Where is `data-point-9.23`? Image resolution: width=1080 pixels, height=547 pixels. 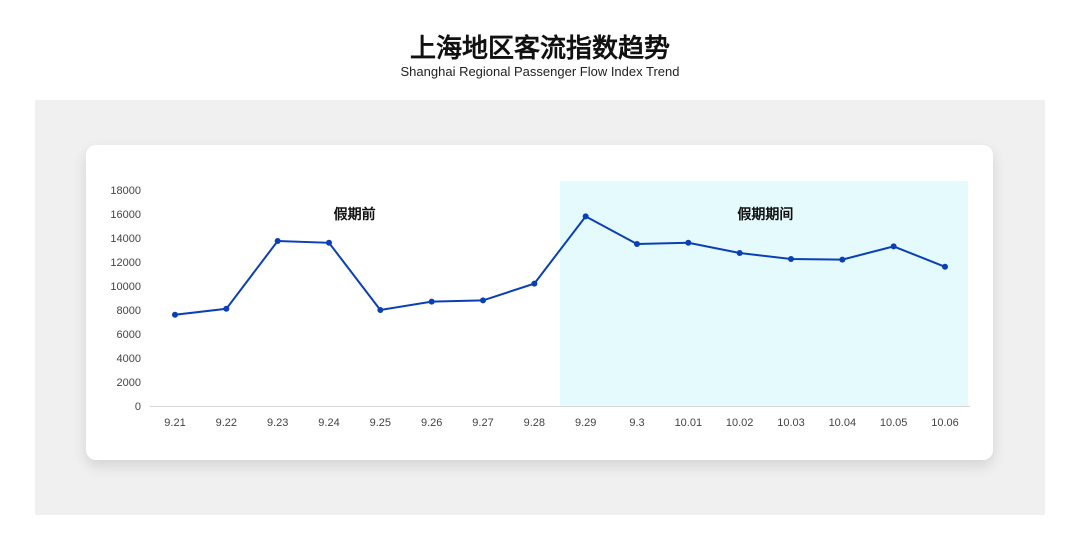
data-point-9.23 is located at coordinates (277, 241).